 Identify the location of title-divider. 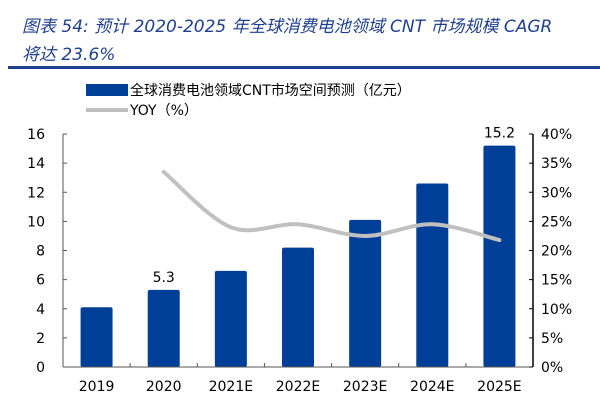
(304, 67).